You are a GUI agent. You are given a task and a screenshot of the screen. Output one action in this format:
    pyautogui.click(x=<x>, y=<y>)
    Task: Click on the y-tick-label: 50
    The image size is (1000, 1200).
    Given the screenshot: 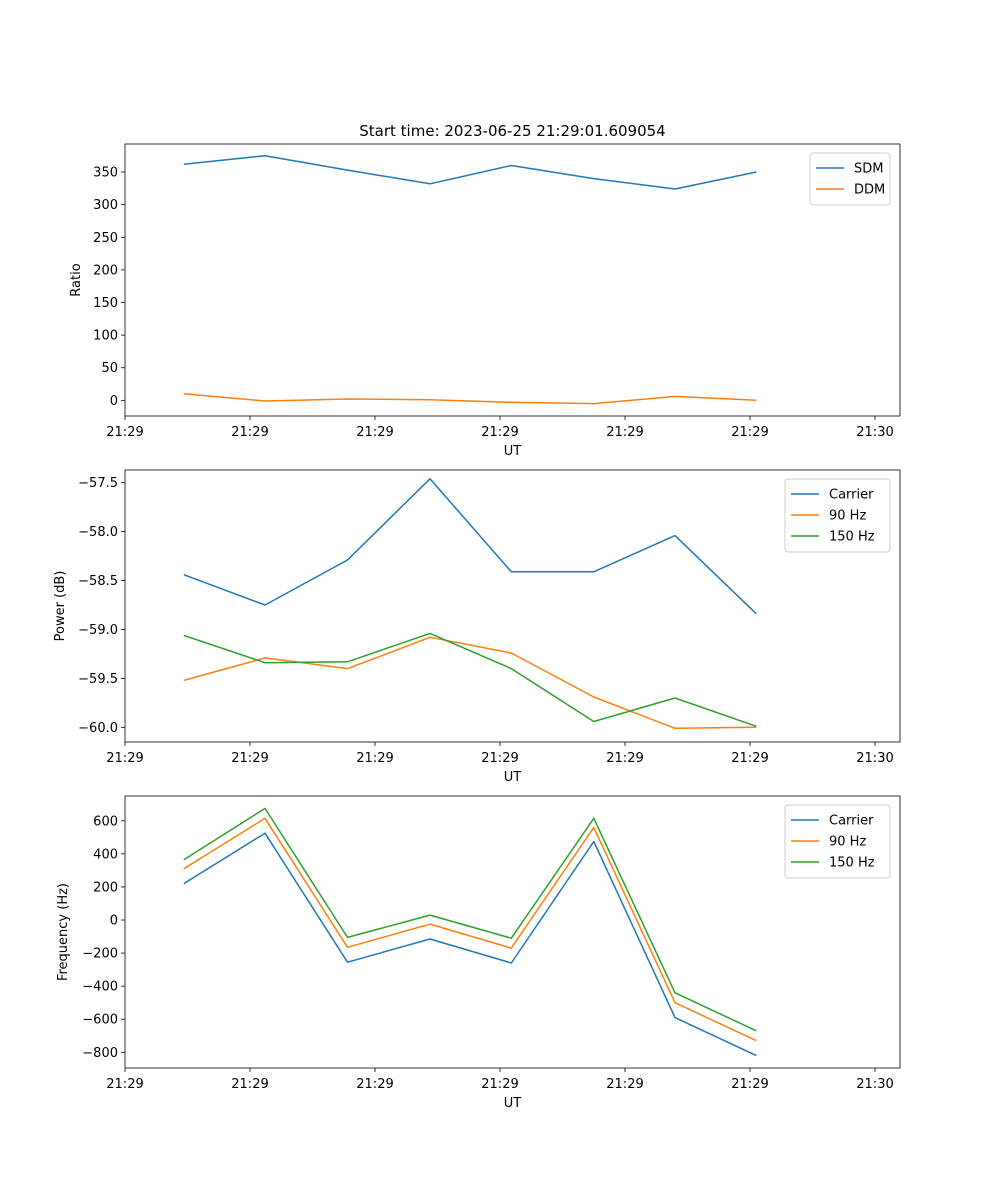 What is the action you would take?
    pyautogui.click(x=109, y=368)
    